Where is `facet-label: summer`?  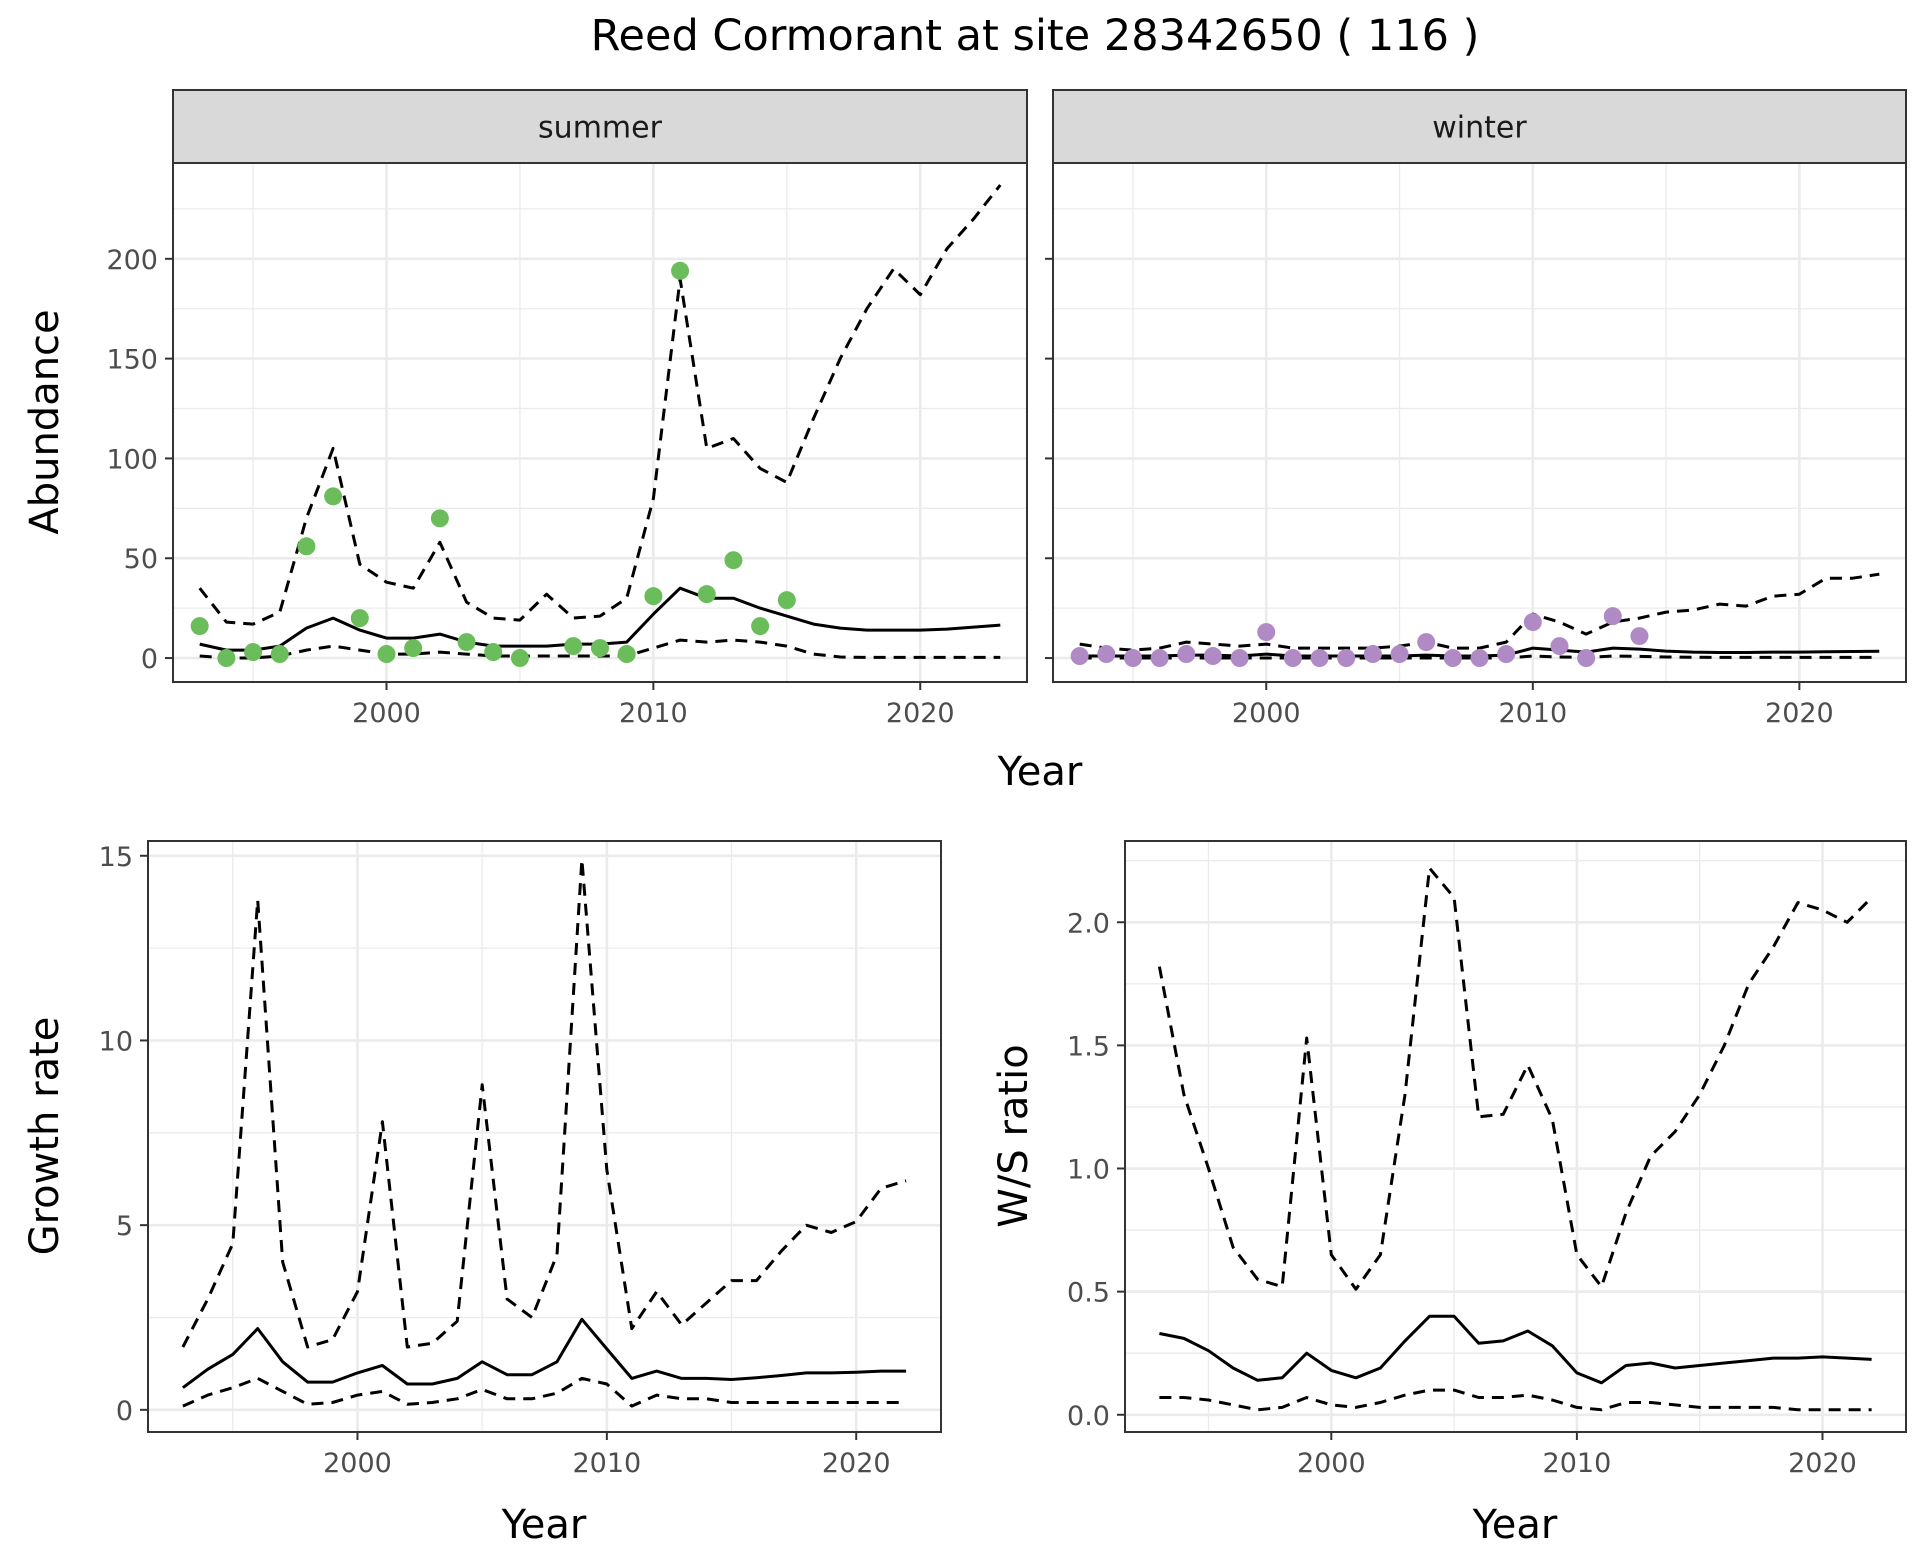
facet-label: summer is located at coordinates (600, 128).